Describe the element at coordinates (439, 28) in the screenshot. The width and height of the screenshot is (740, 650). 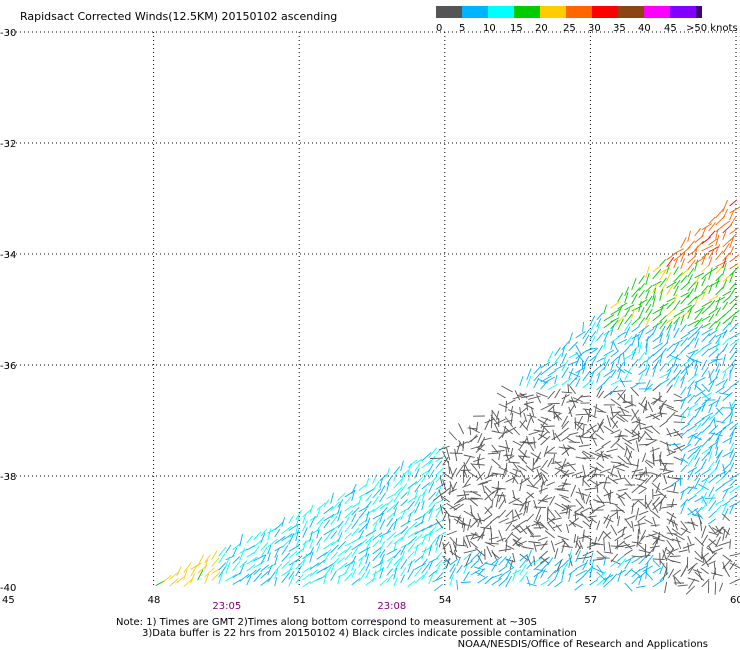
I see `legend-label: 0` at that location.